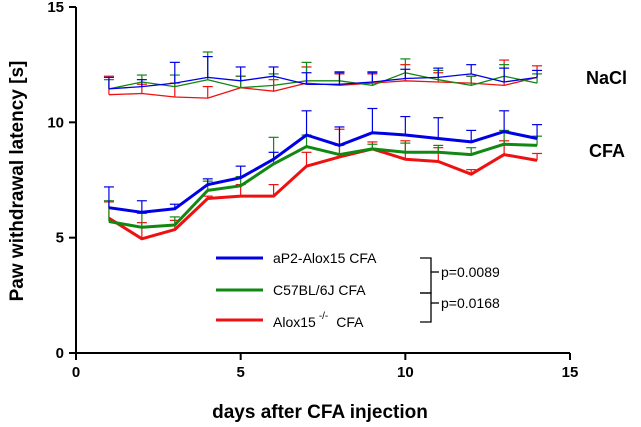  Describe the element at coordinates (426, 307) in the screenshot. I see `bracket-lower` at that location.